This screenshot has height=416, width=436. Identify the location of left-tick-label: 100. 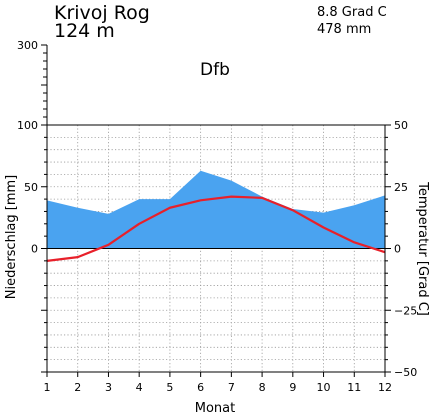
(27, 125).